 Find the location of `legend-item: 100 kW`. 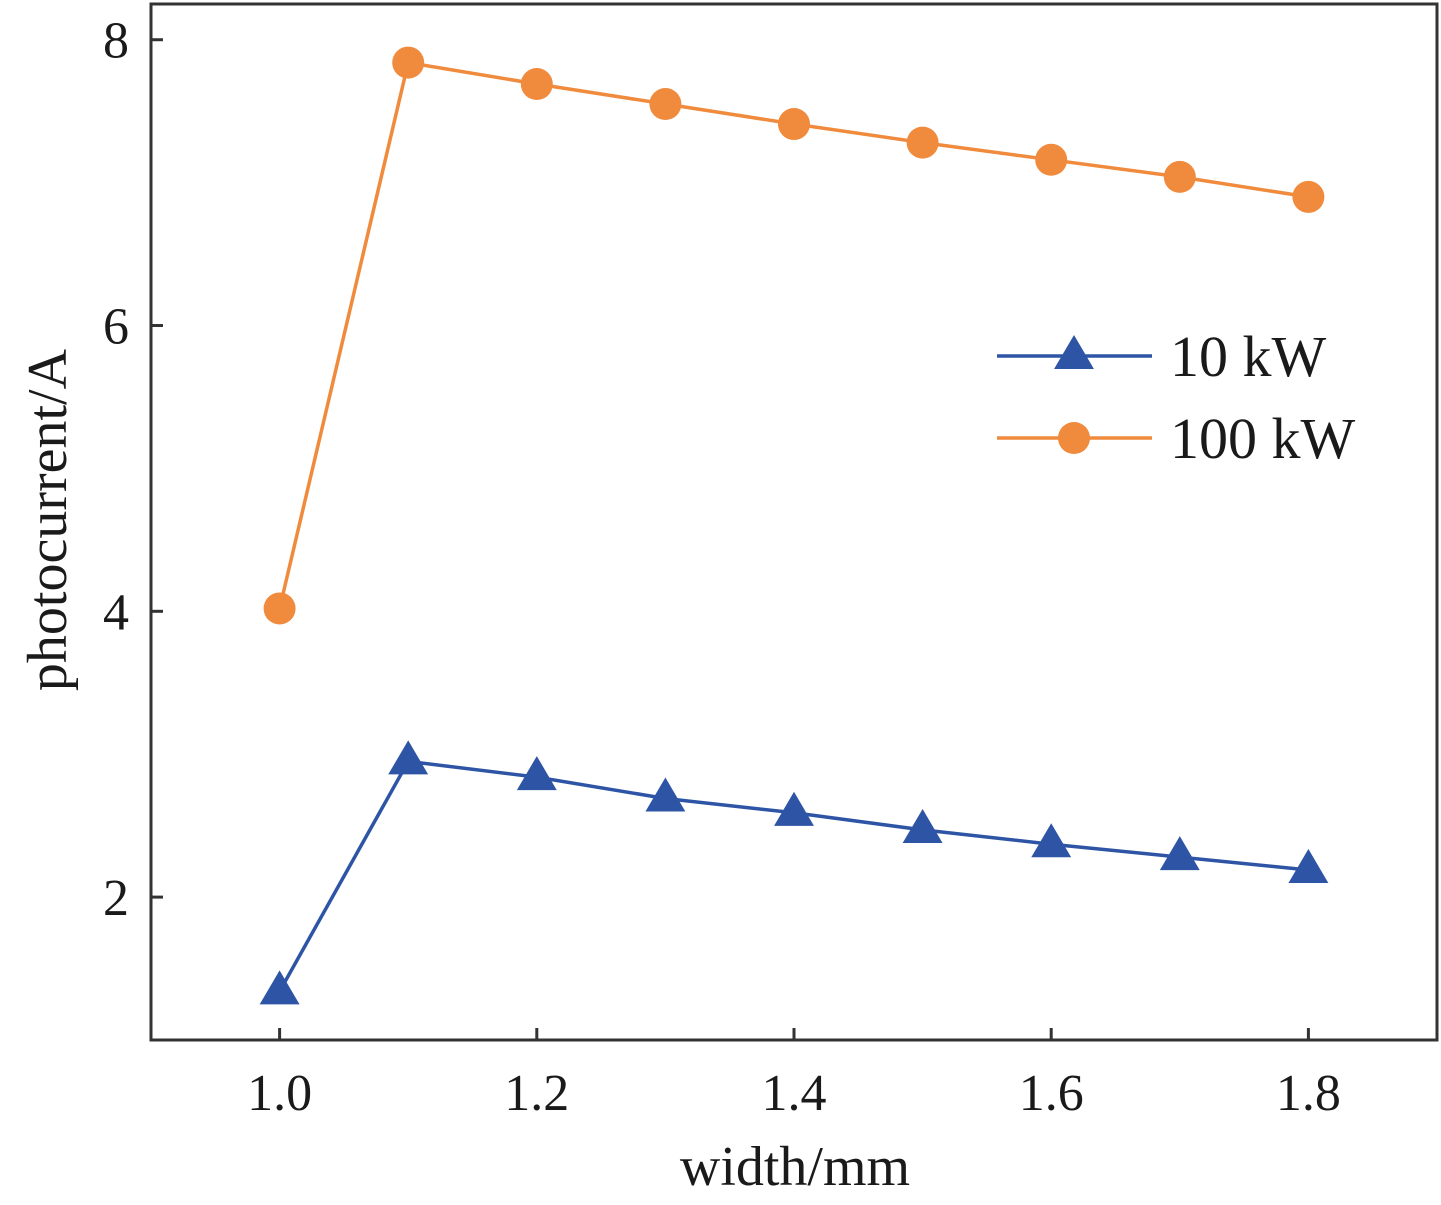

legend-item: 100 kW is located at coordinates (1176, 438).